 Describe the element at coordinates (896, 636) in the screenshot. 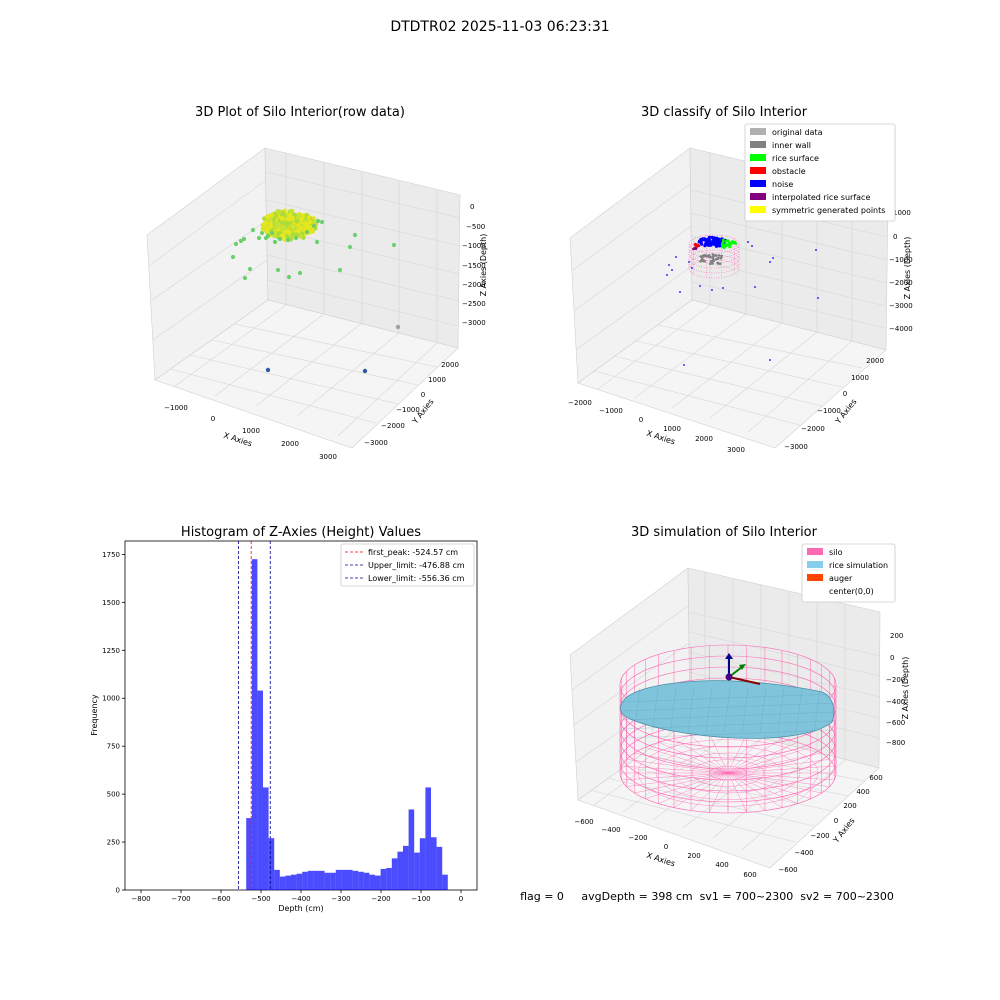

I see `simulation-z-tick-0: 200` at that location.